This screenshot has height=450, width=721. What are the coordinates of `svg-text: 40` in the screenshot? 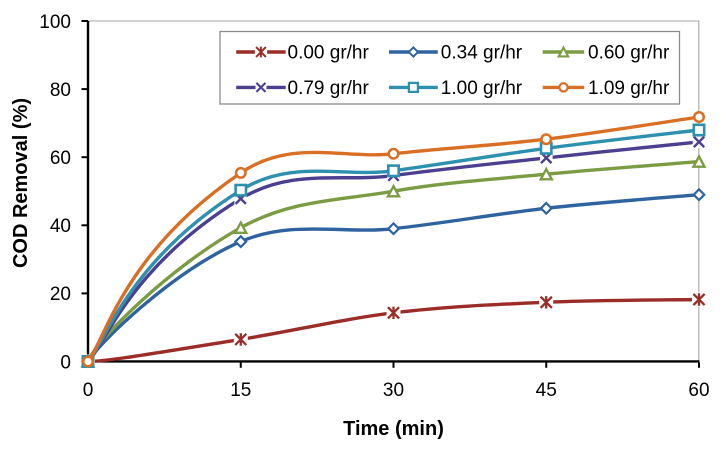 It's located at (60, 226).